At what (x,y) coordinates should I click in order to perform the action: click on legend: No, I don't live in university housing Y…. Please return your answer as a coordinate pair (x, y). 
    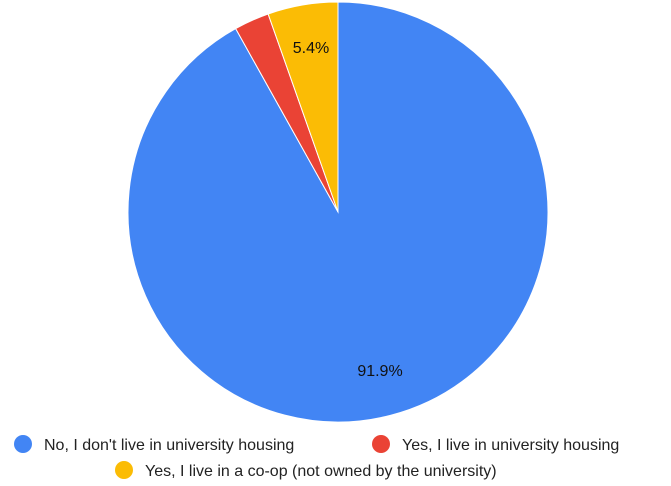
    Looking at the image, I should click on (316, 457).